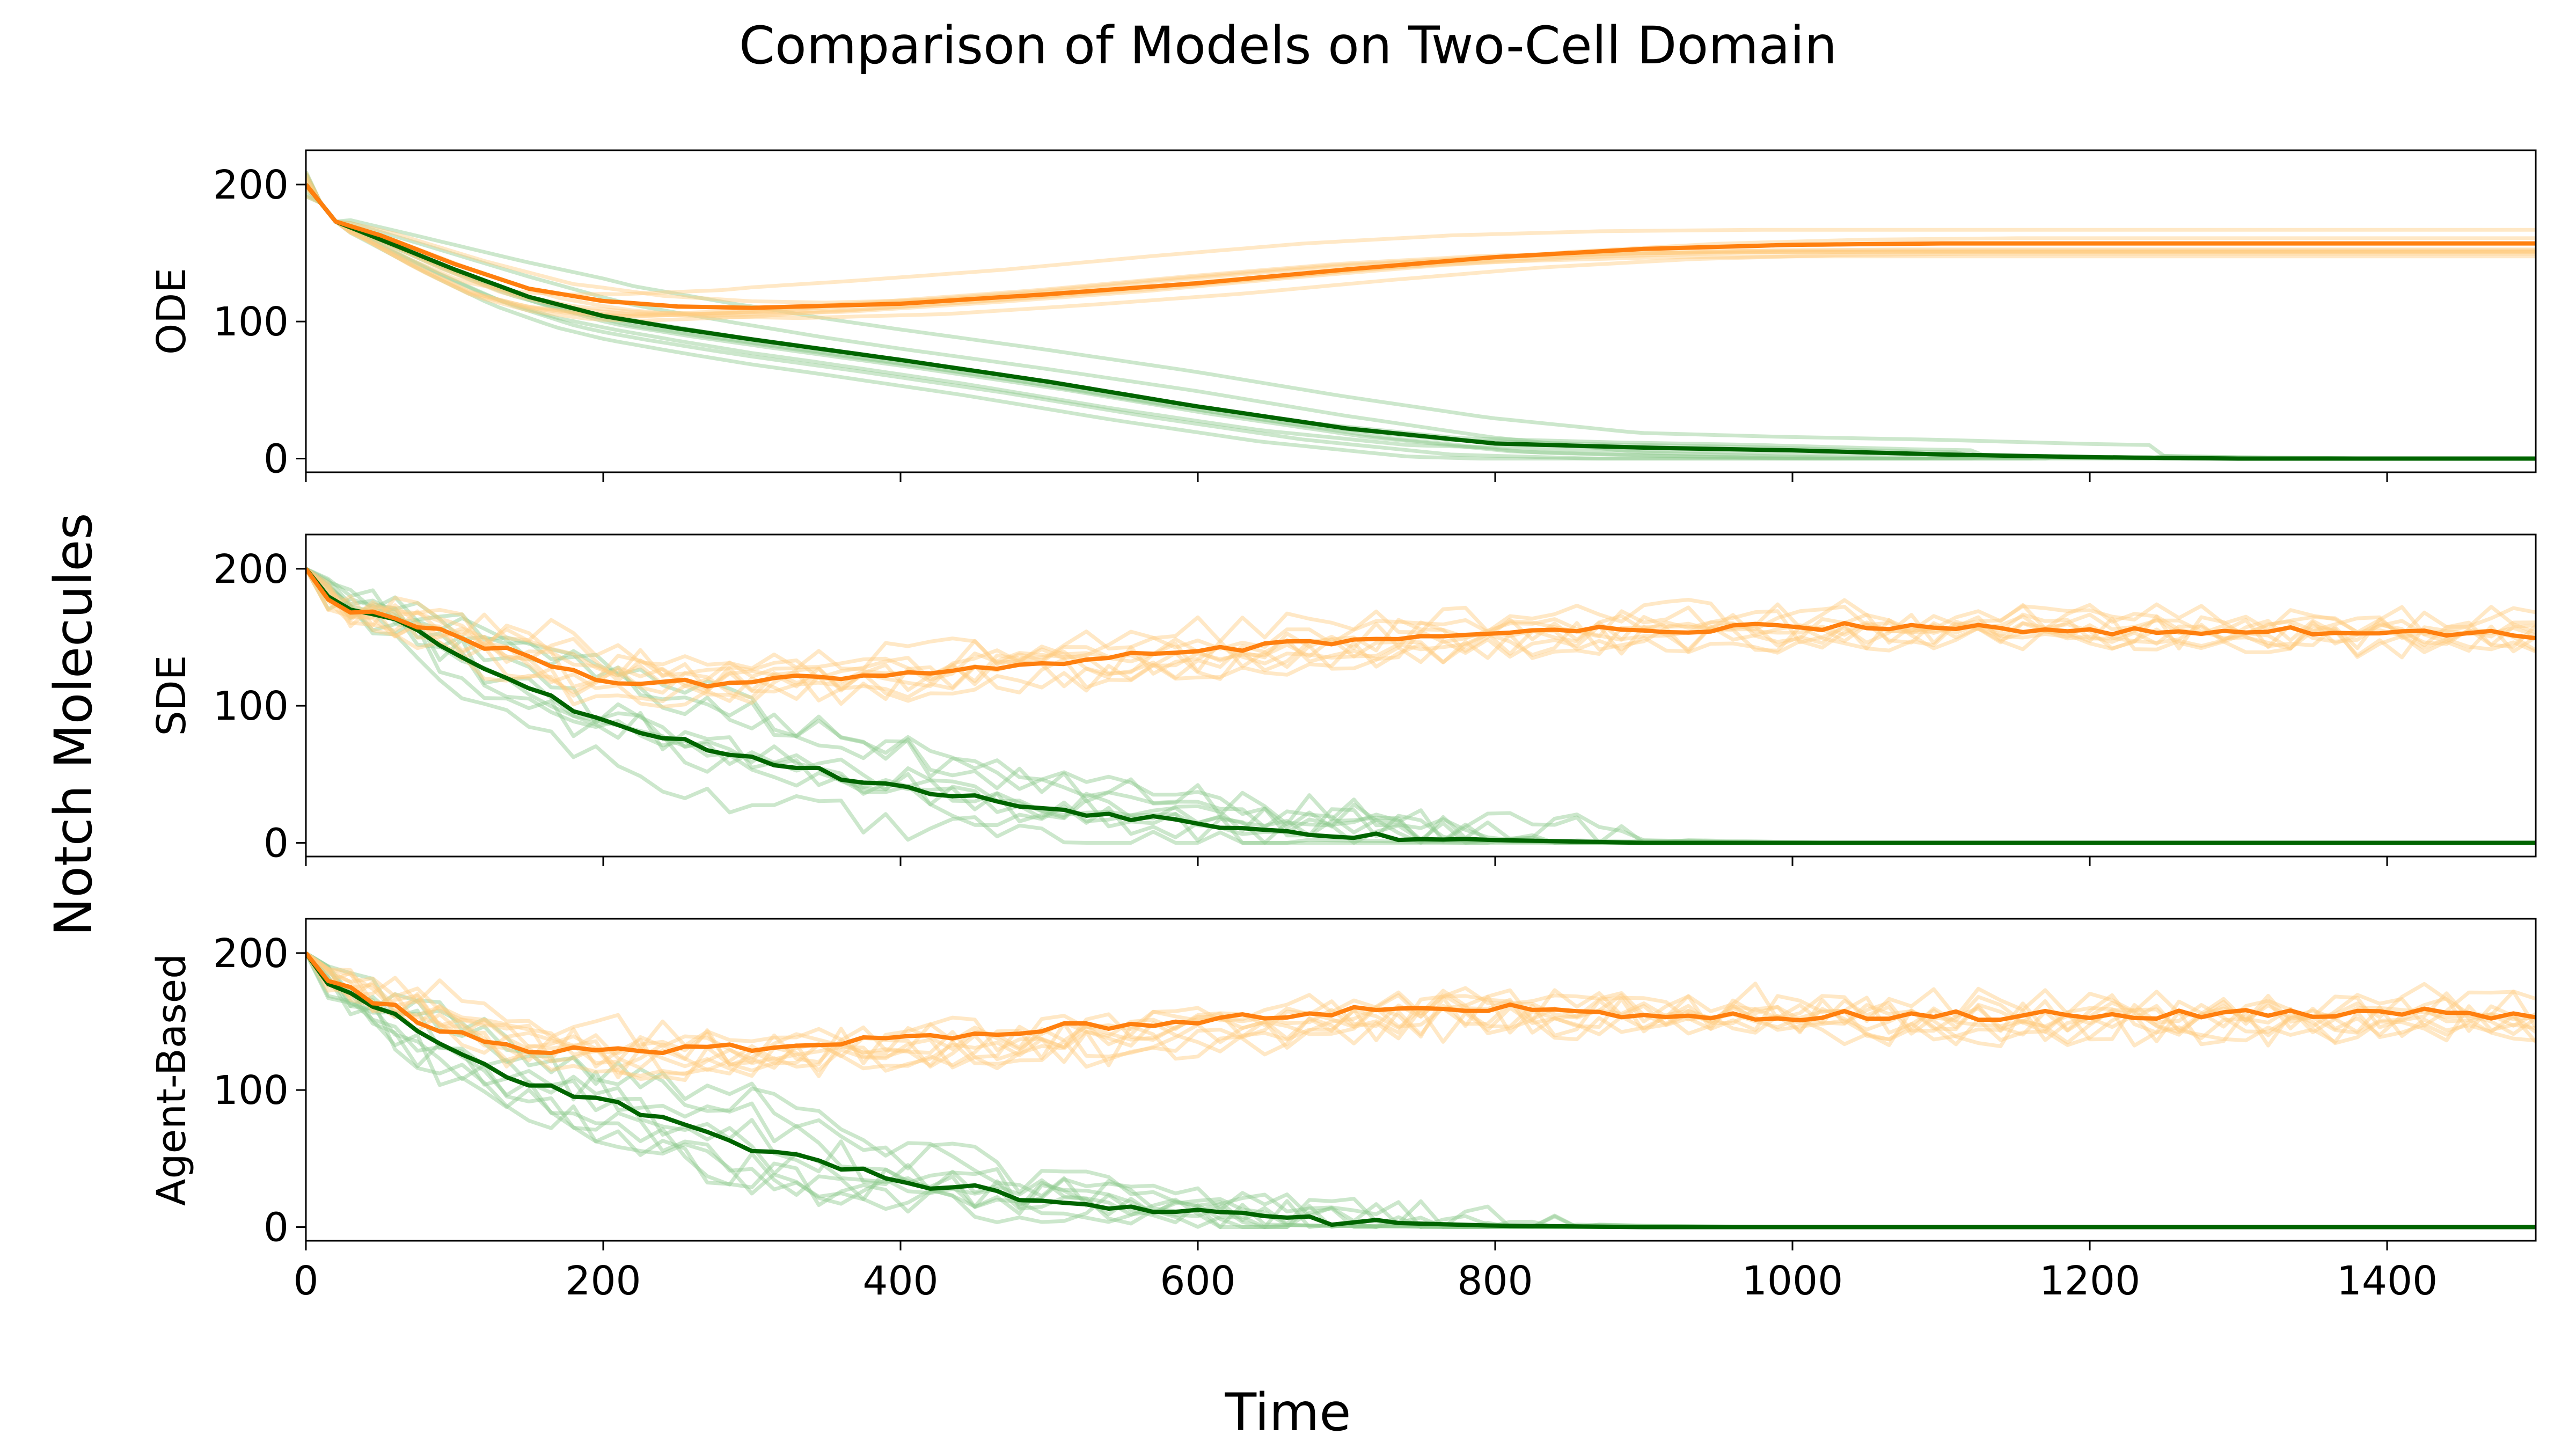  What do you see at coordinates (305, 1281) in the screenshot?
I see `x-tick-label: 0` at bounding box center [305, 1281].